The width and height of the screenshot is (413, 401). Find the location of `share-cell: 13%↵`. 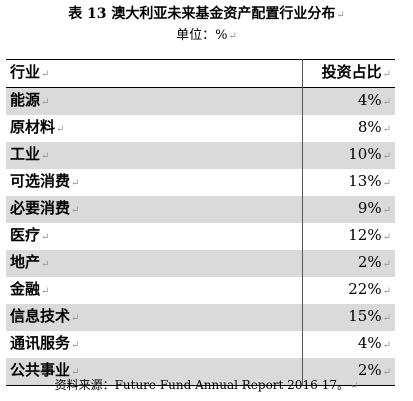

share-cell: 13%↵ is located at coordinates (348, 182).